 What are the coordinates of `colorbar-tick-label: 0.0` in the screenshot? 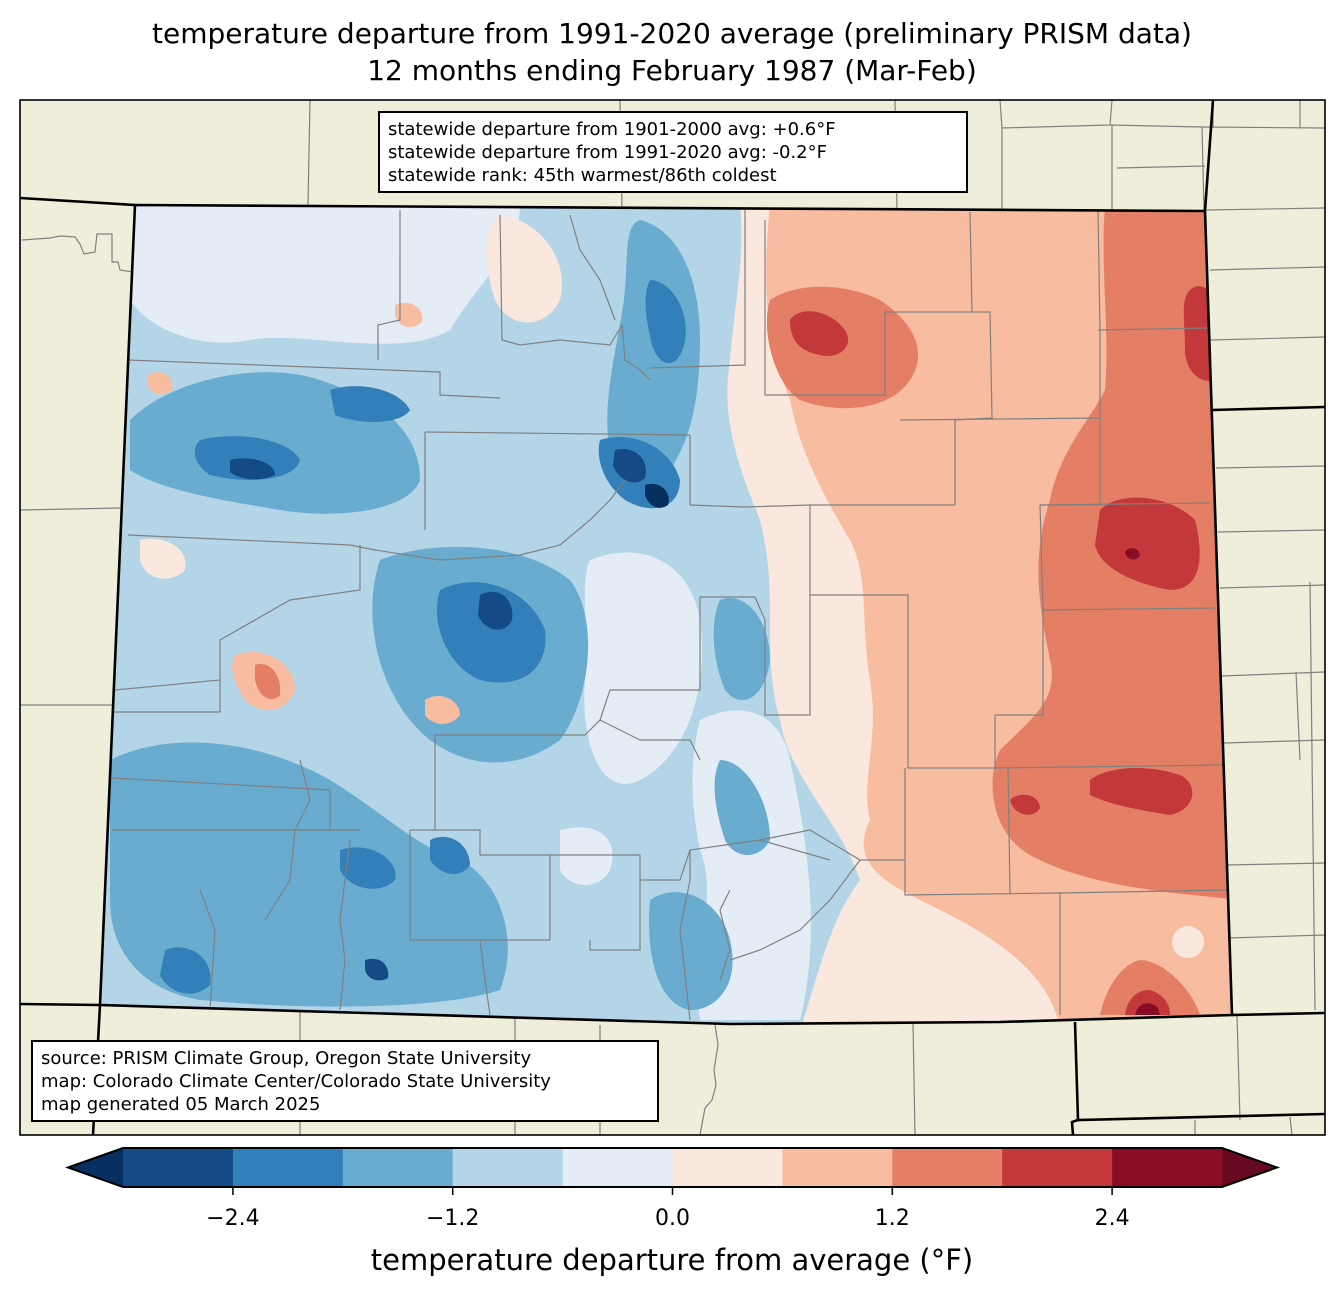 It's located at (672, 1218).